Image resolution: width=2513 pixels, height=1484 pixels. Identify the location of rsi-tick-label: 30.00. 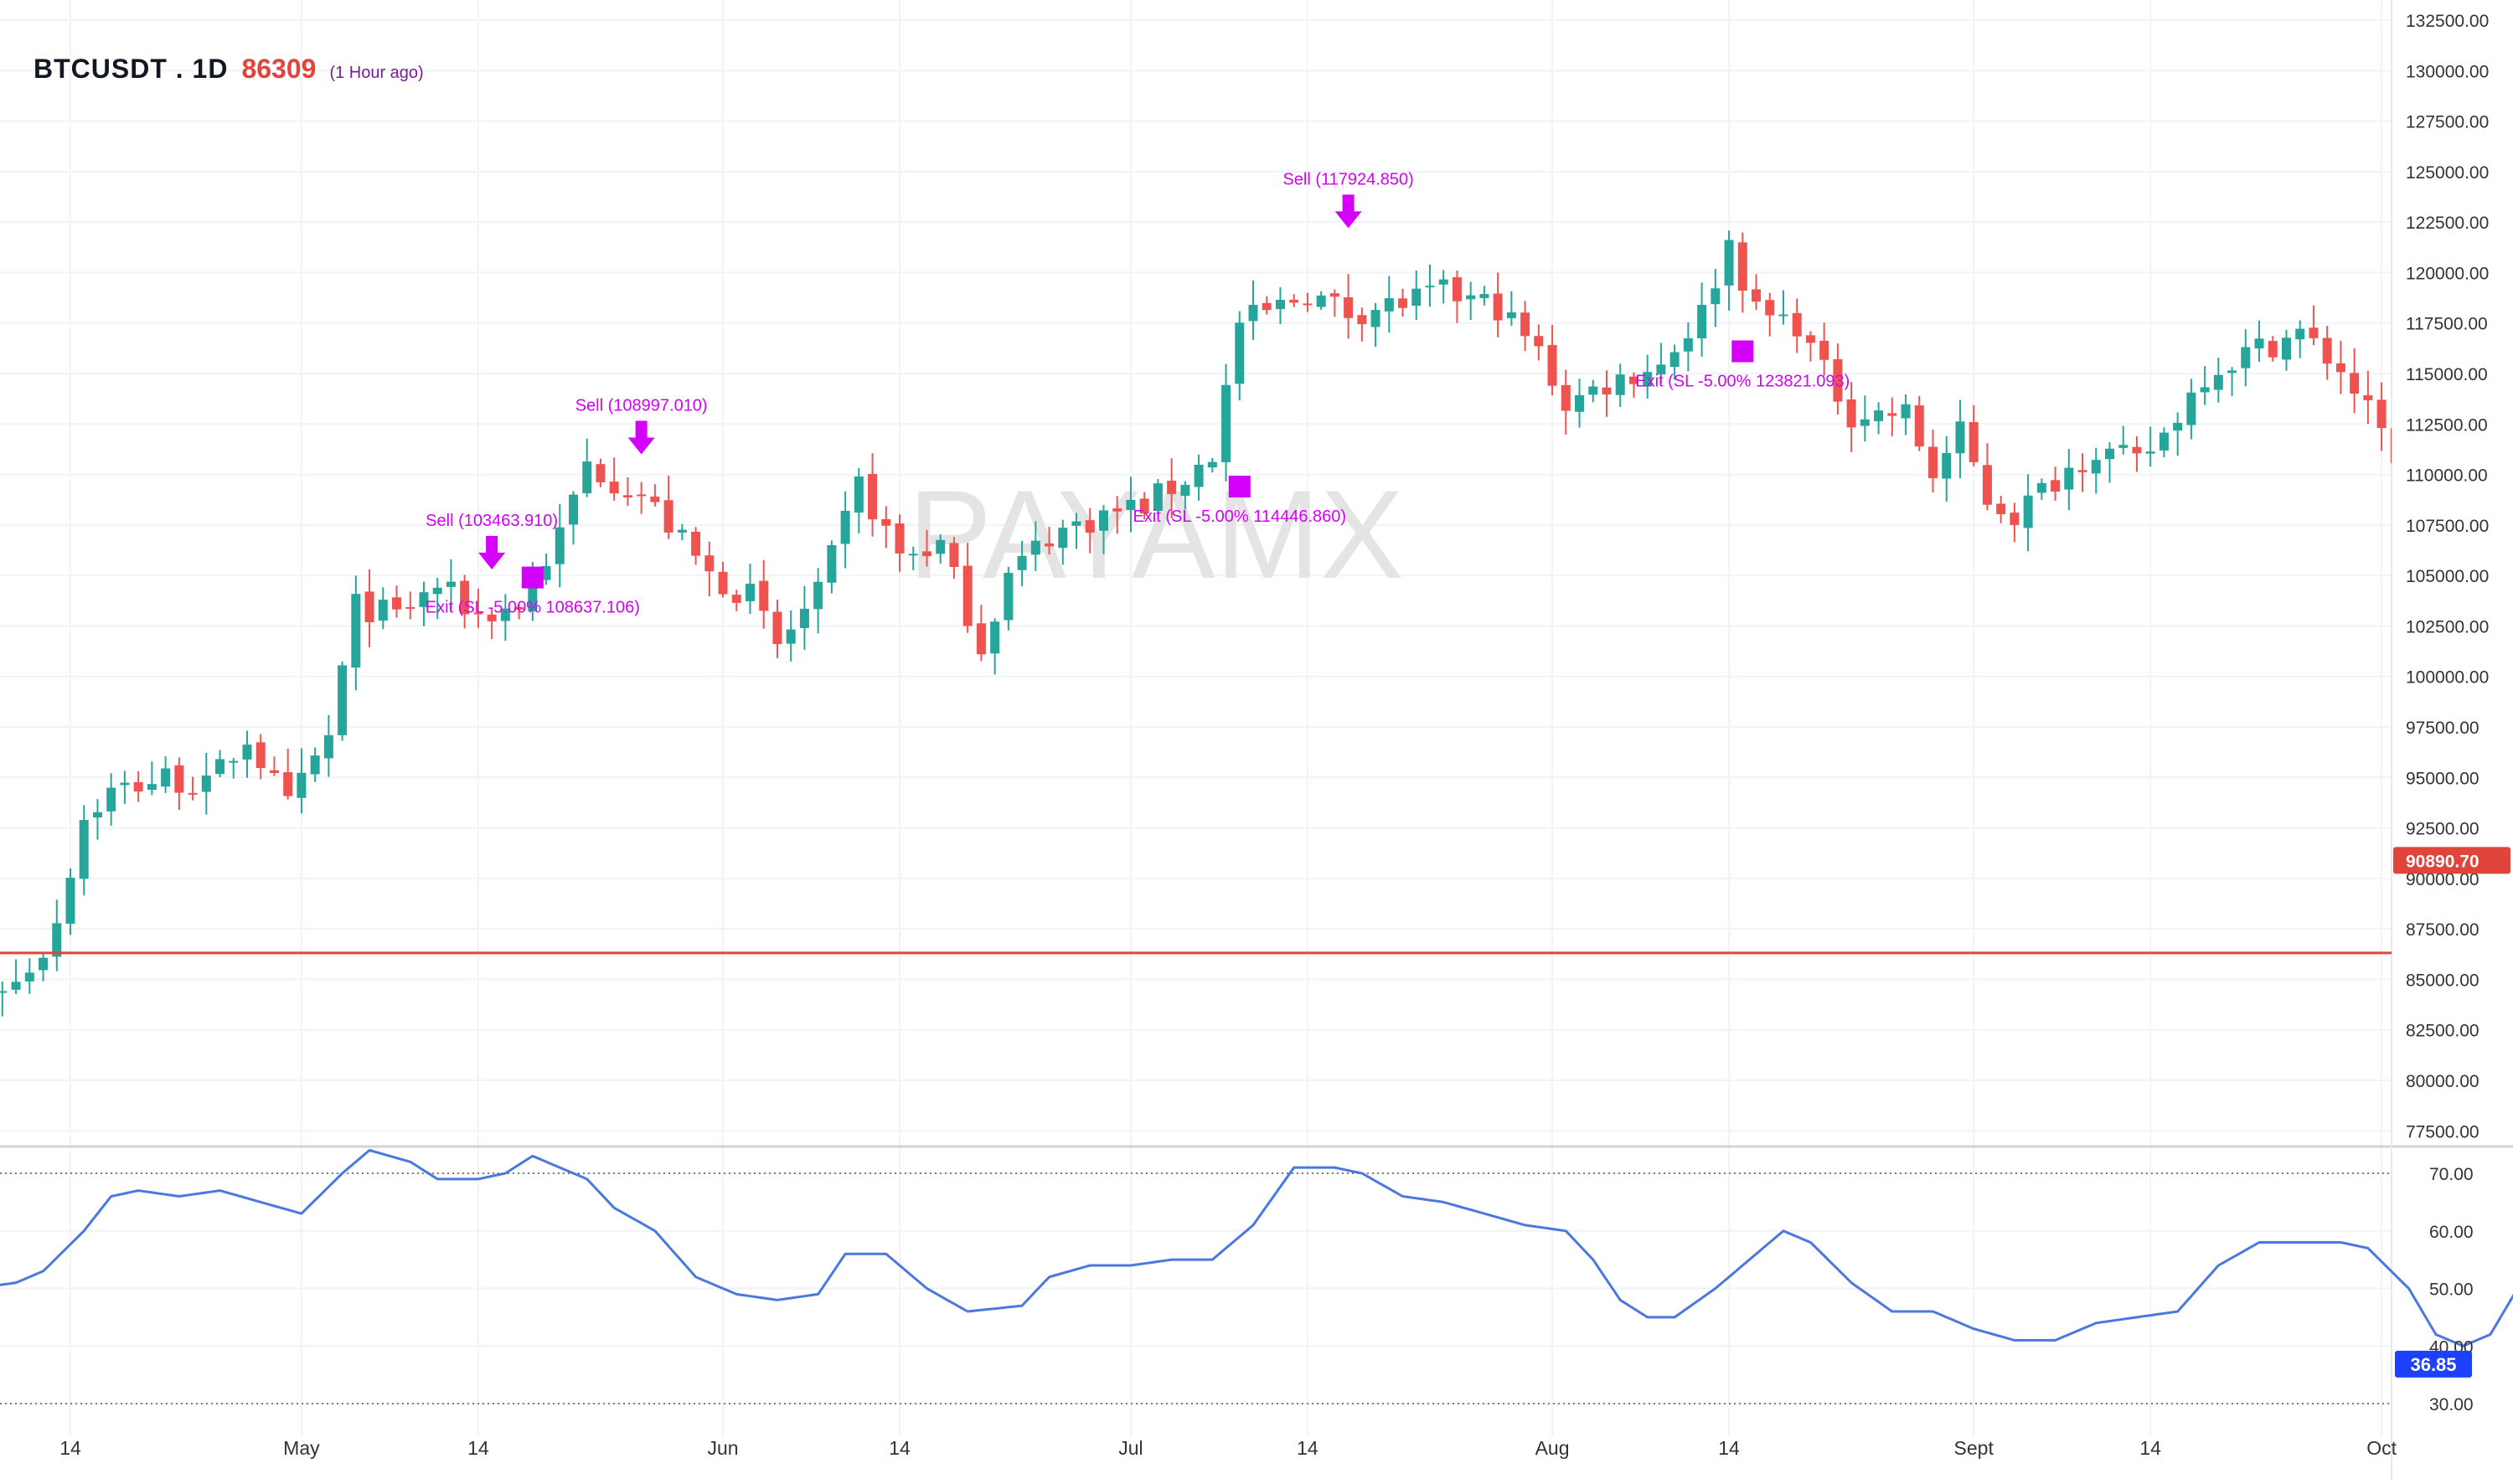
(2451, 1404).